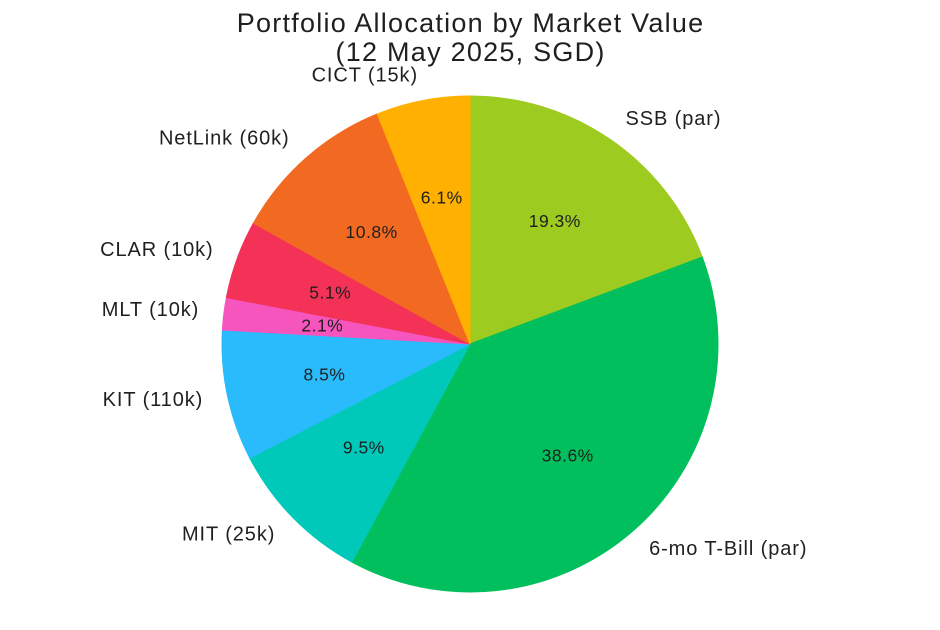 This screenshot has width=940, height=630. I want to click on svg-text: 8.5%, so click(325, 375).